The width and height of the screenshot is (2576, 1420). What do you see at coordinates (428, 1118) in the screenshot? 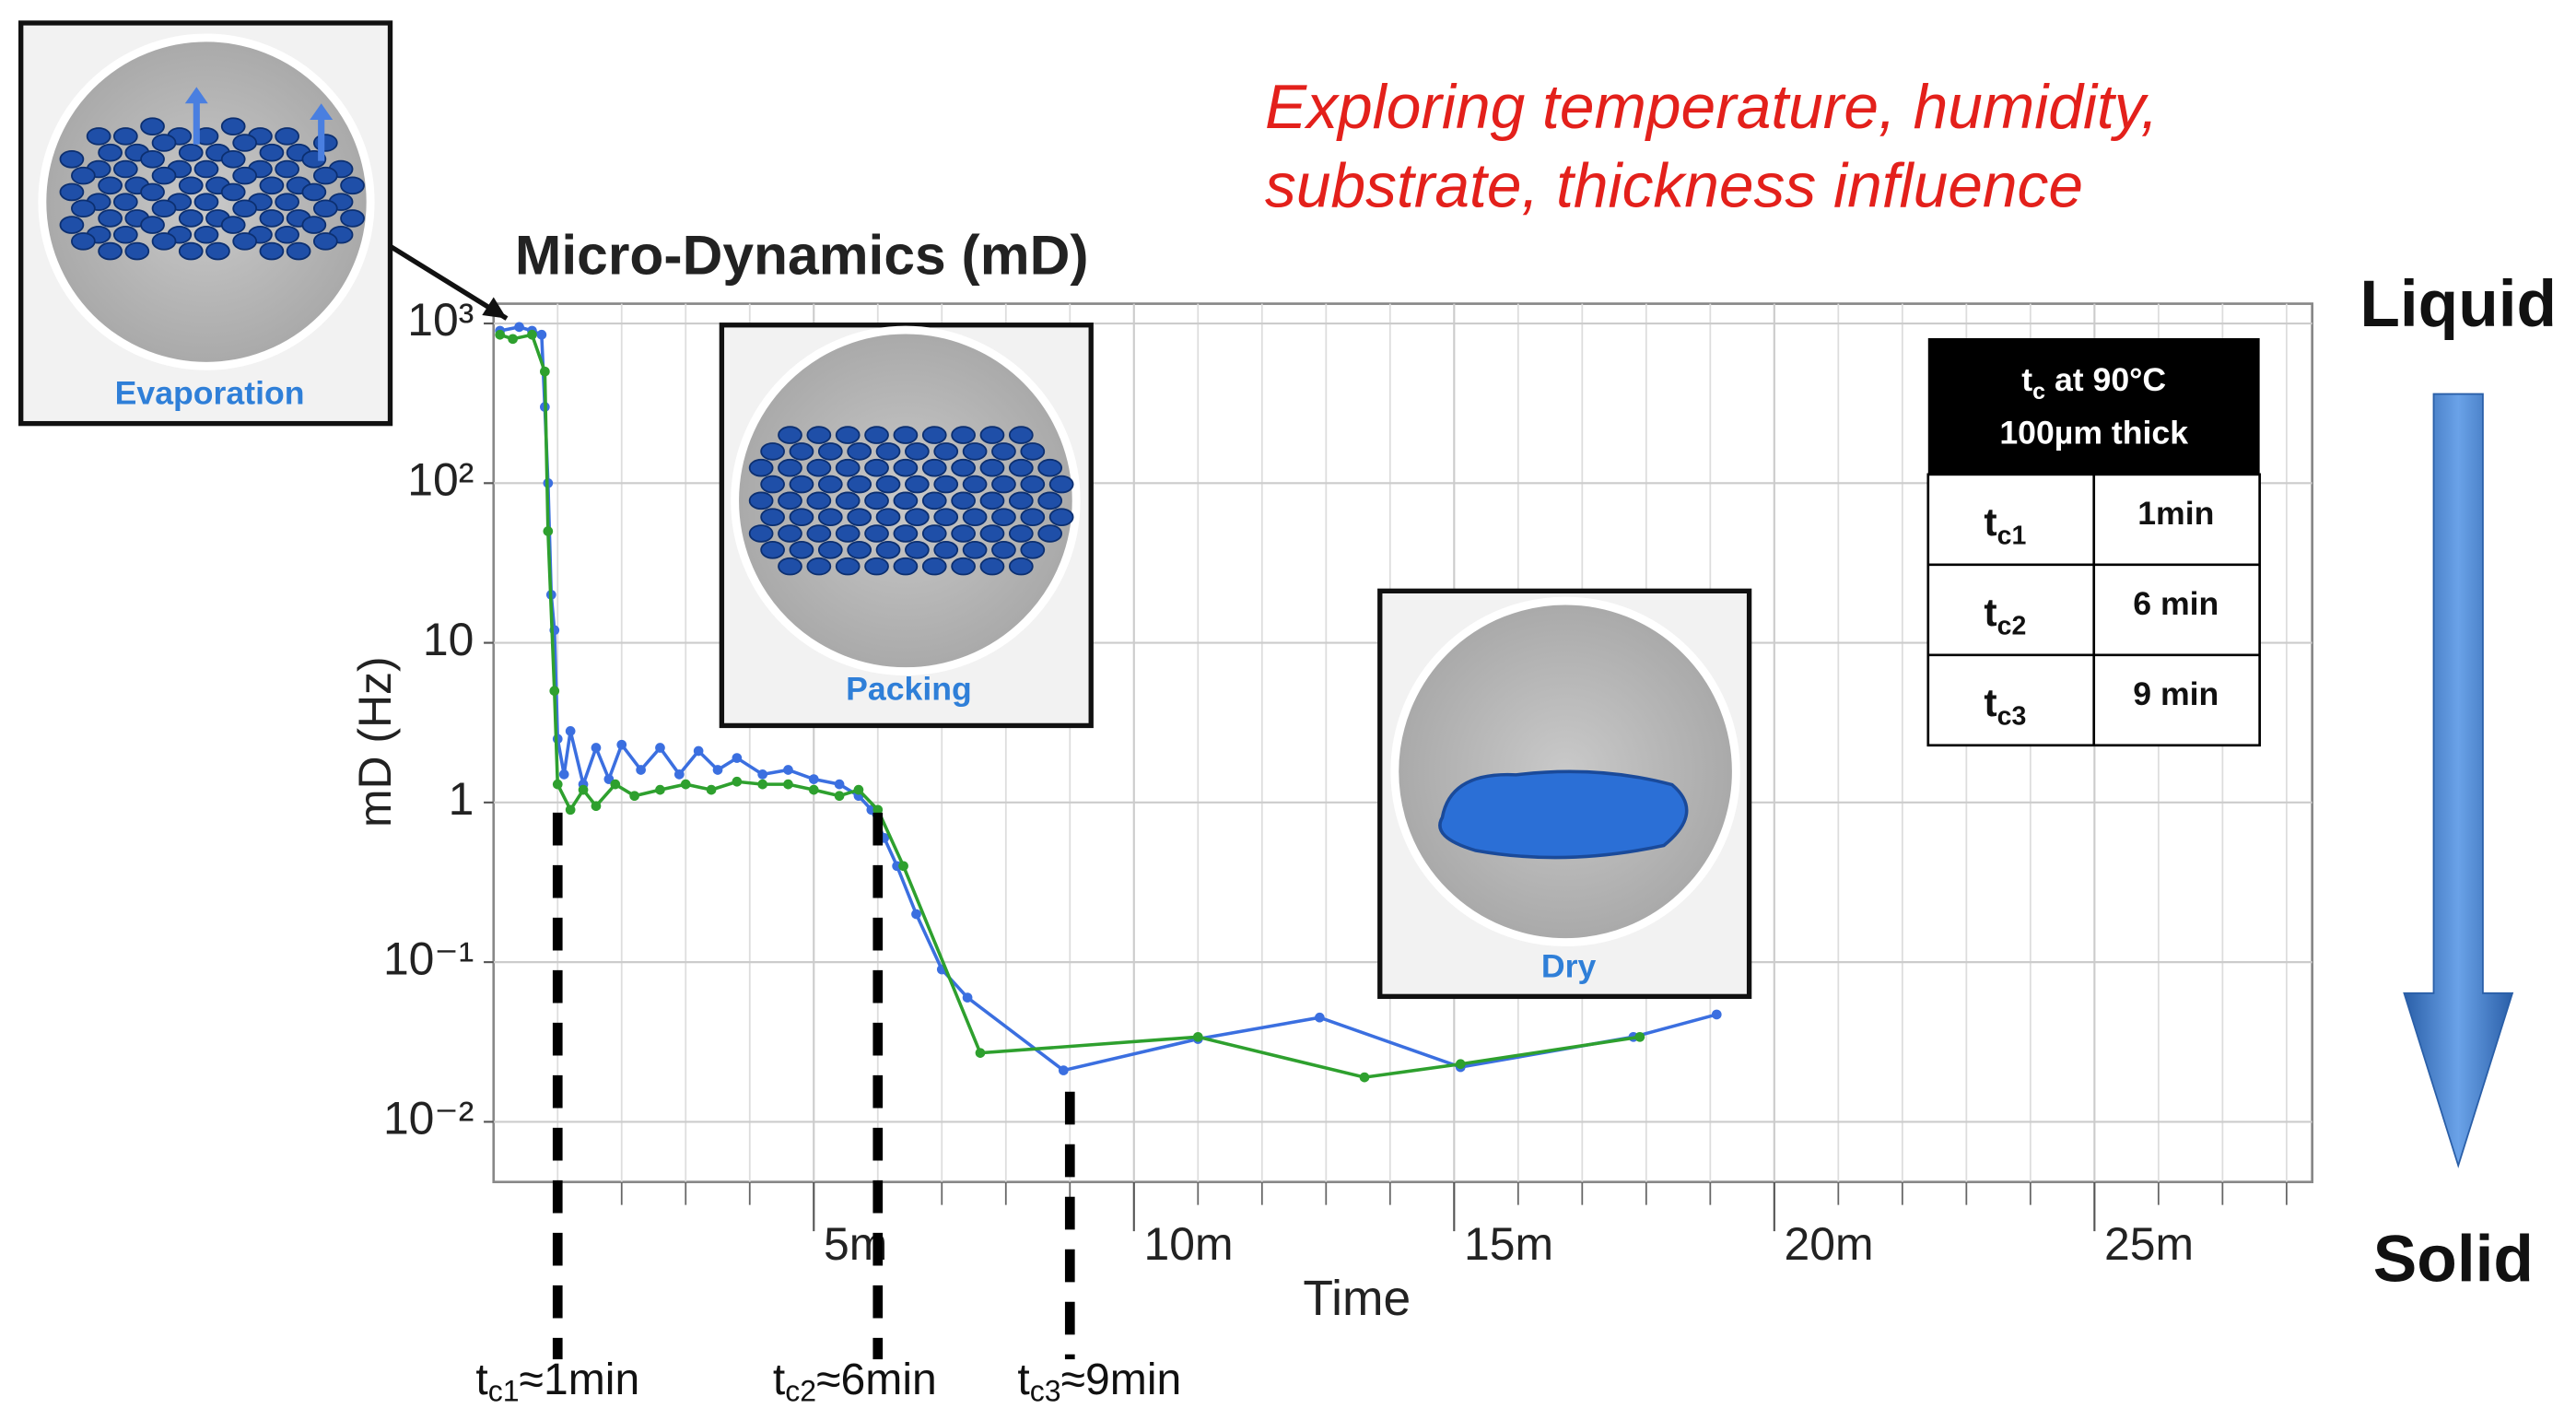
I see `y-tick-label: 10⁻²` at bounding box center [428, 1118].